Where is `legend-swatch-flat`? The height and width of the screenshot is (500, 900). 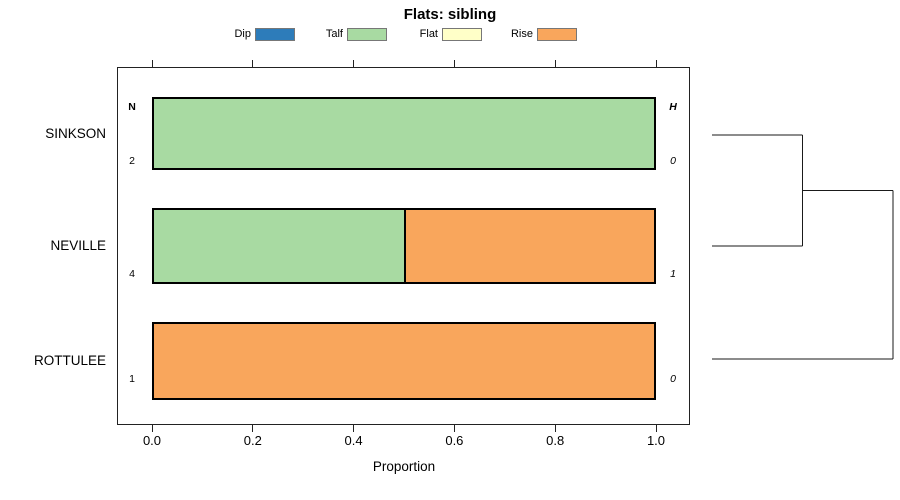 legend-swatch-flat is located at coordinates (462, 34).